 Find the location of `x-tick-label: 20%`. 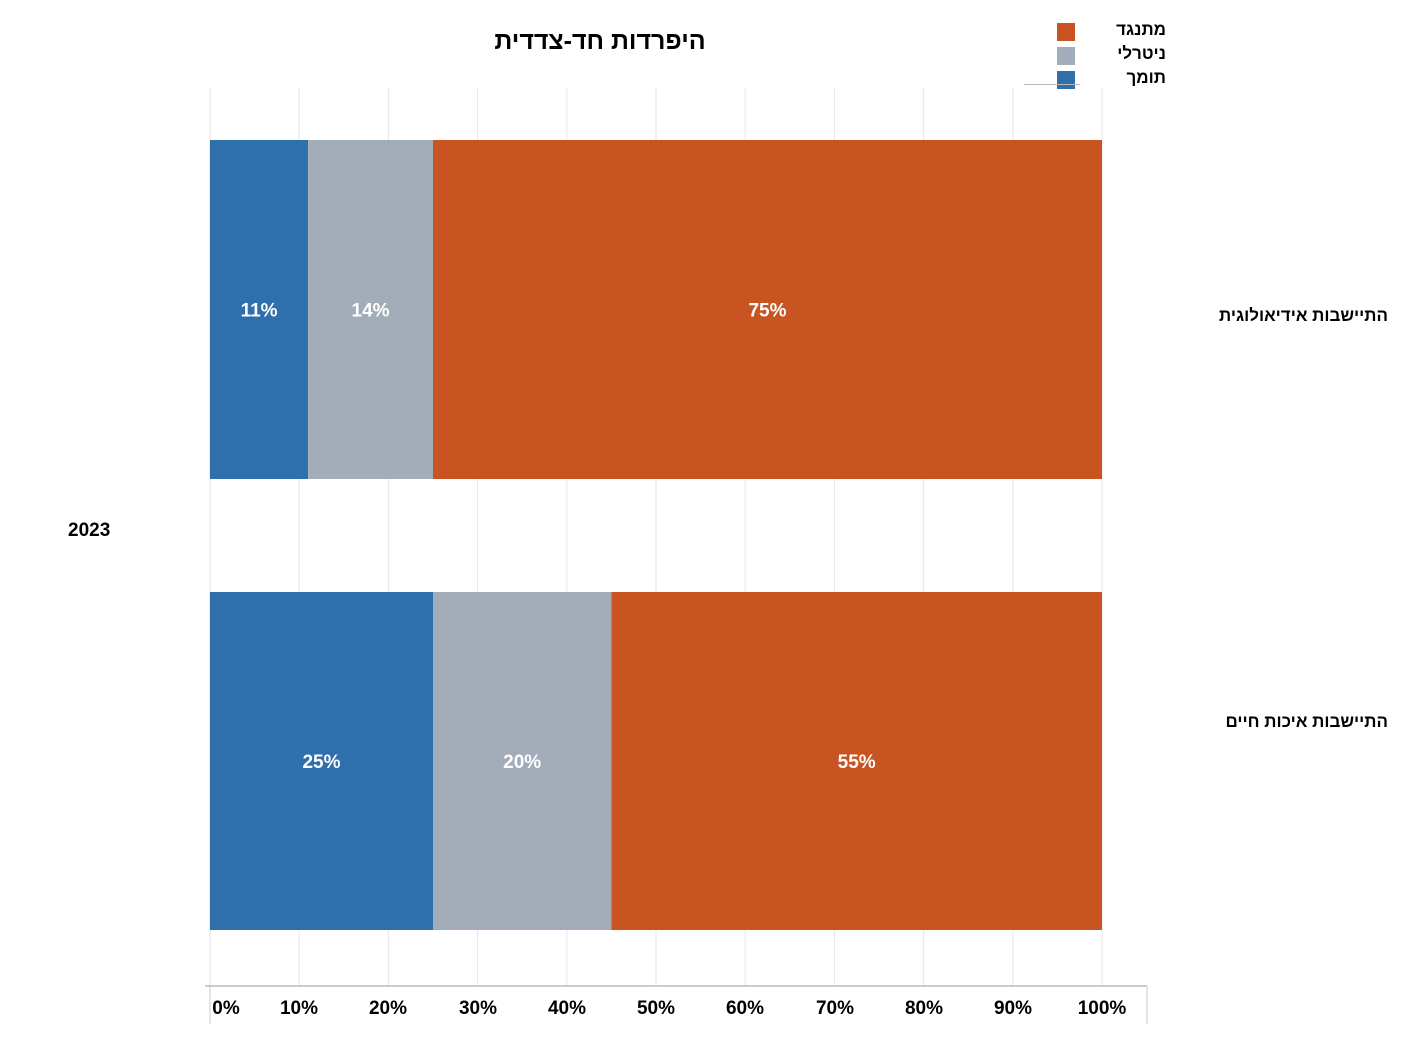

x-tick-label: 20% is located at coordinates (388, 1008).